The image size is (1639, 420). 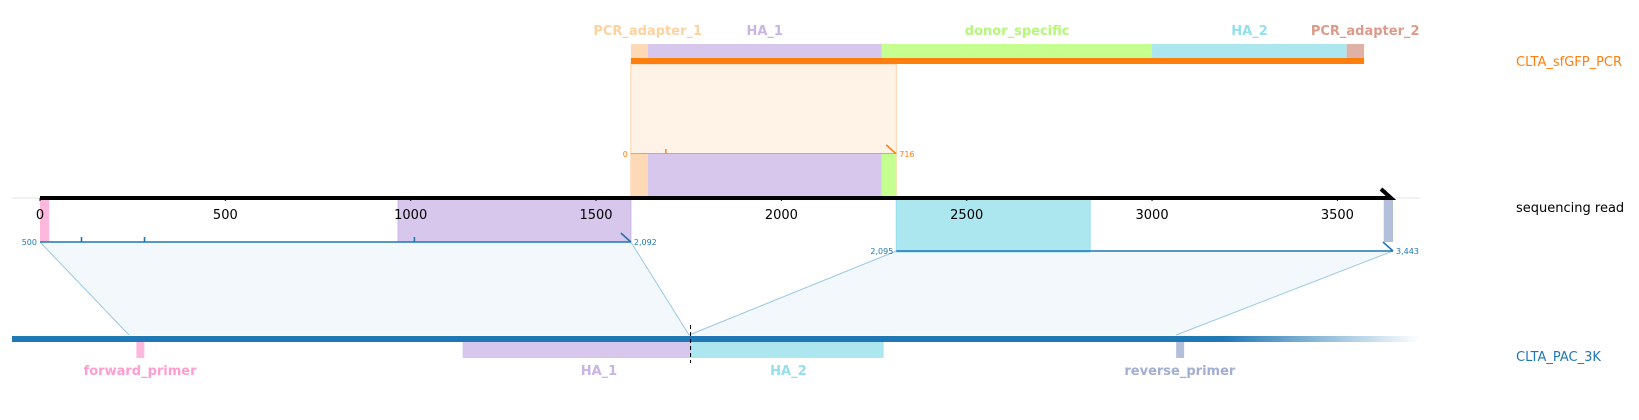 I want to click on read-axis-tick-label: 1000, so click(x=410, y=215).